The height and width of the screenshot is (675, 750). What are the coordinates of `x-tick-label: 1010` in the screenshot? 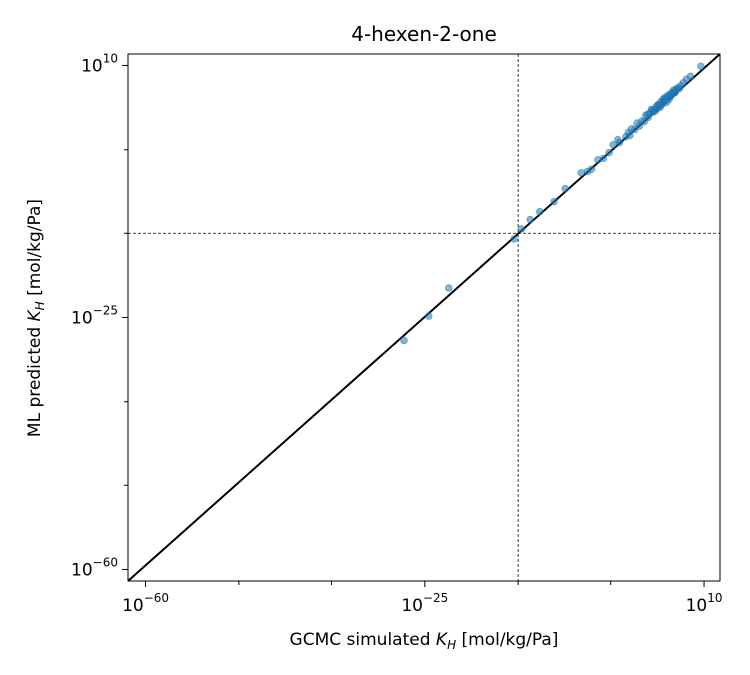 It's located at (704, 603).